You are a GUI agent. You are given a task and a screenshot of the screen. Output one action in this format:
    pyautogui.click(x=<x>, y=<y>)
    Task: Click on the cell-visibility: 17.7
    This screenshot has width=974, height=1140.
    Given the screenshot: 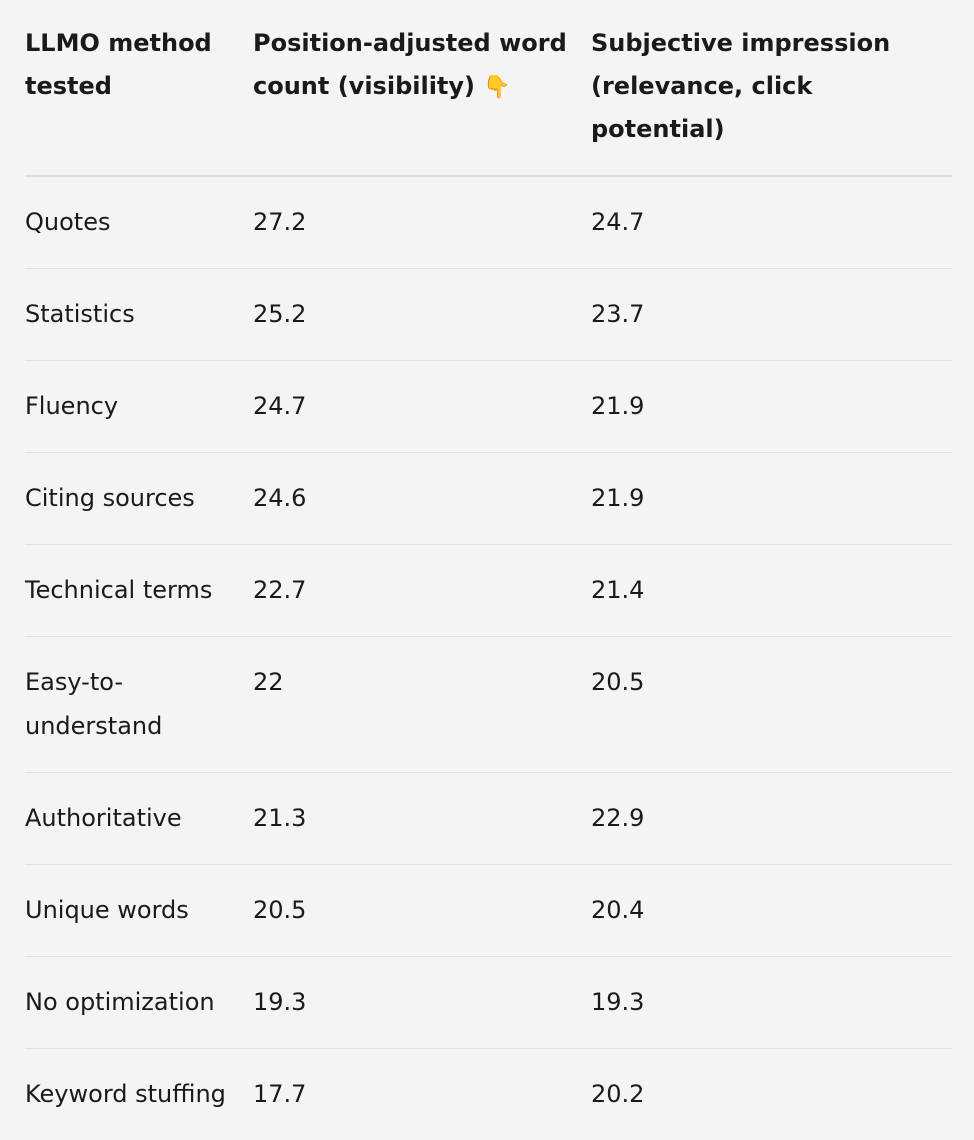 What is the action you would take?
    pyautogui.click(x=422, y=1094)
    